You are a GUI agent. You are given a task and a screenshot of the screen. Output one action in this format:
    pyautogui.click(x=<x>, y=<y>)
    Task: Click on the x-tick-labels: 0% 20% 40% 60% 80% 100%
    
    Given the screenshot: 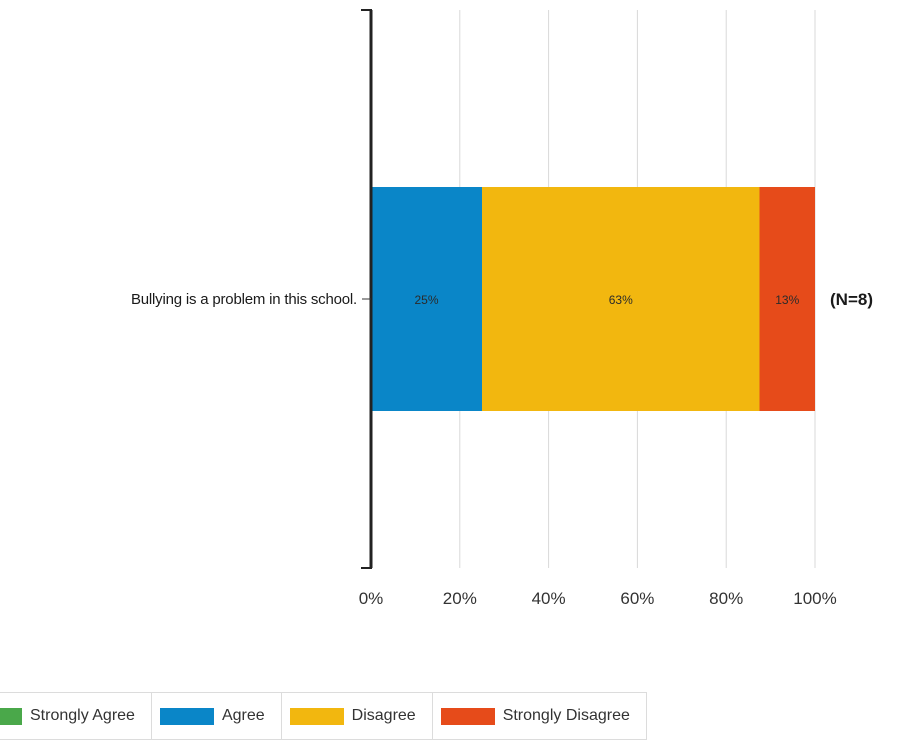 What is the action you would take?
    pyautogui.click(x=598, y=598)
    